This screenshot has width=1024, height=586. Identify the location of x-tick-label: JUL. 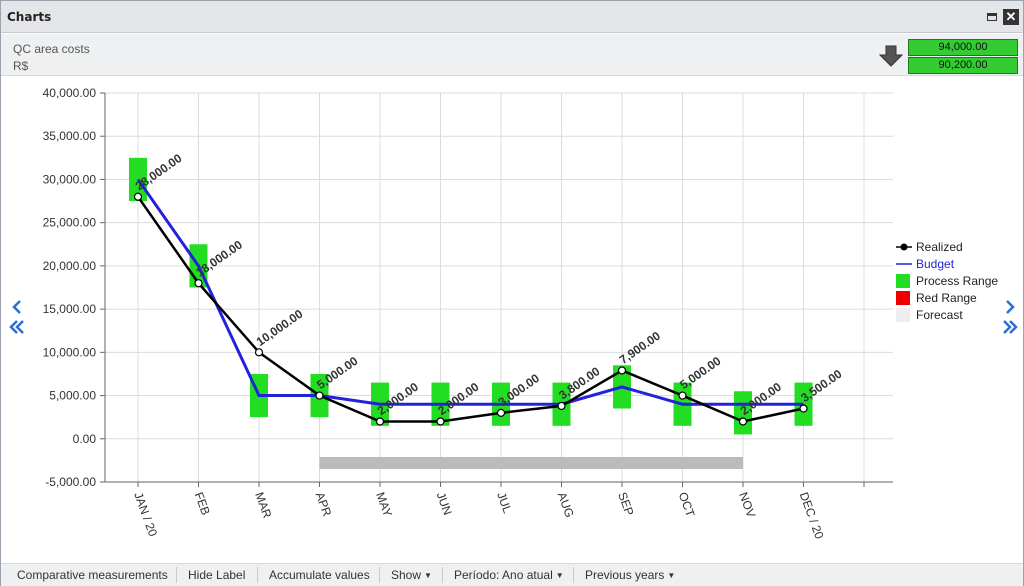
(504, 502).